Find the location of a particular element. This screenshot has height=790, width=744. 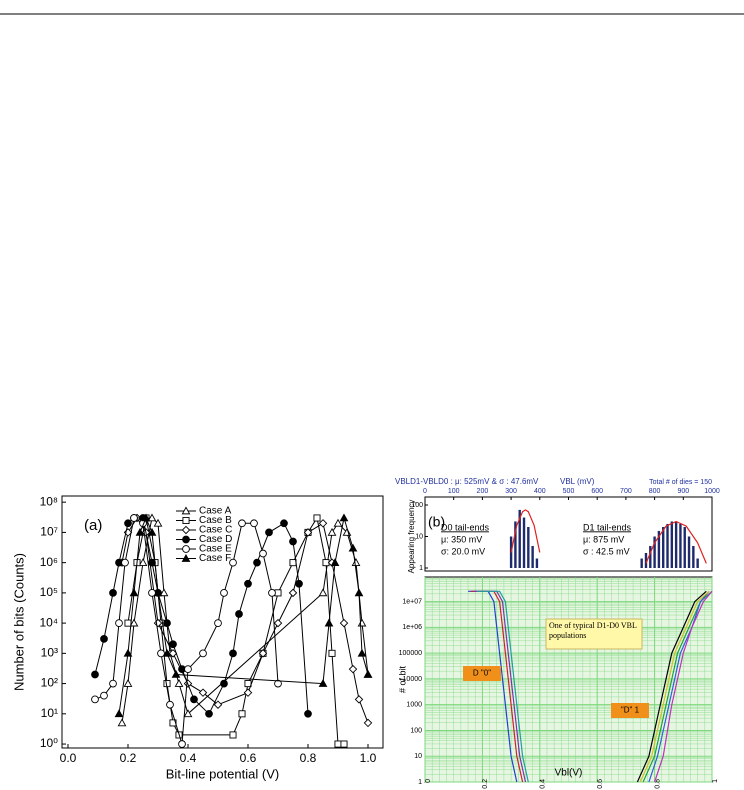

annotation: One of typical D1-D0 VBL populations is located at coordinates (593, 630).